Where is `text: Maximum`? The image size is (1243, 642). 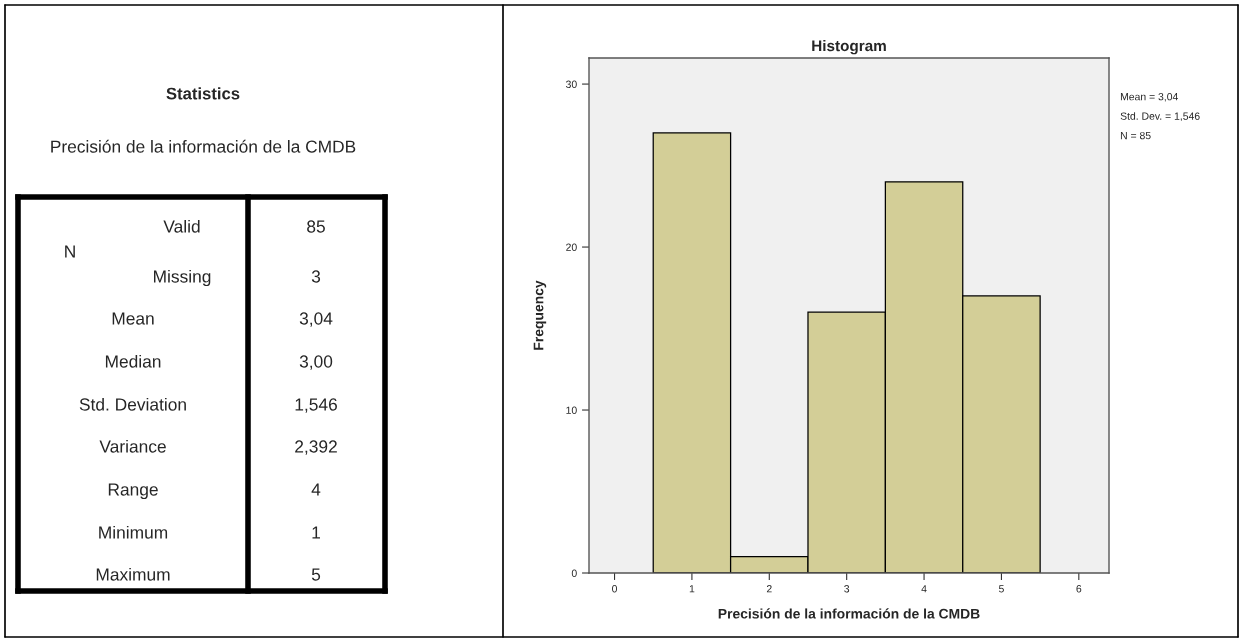 text: Maximum is located at coordinates (133, 574).